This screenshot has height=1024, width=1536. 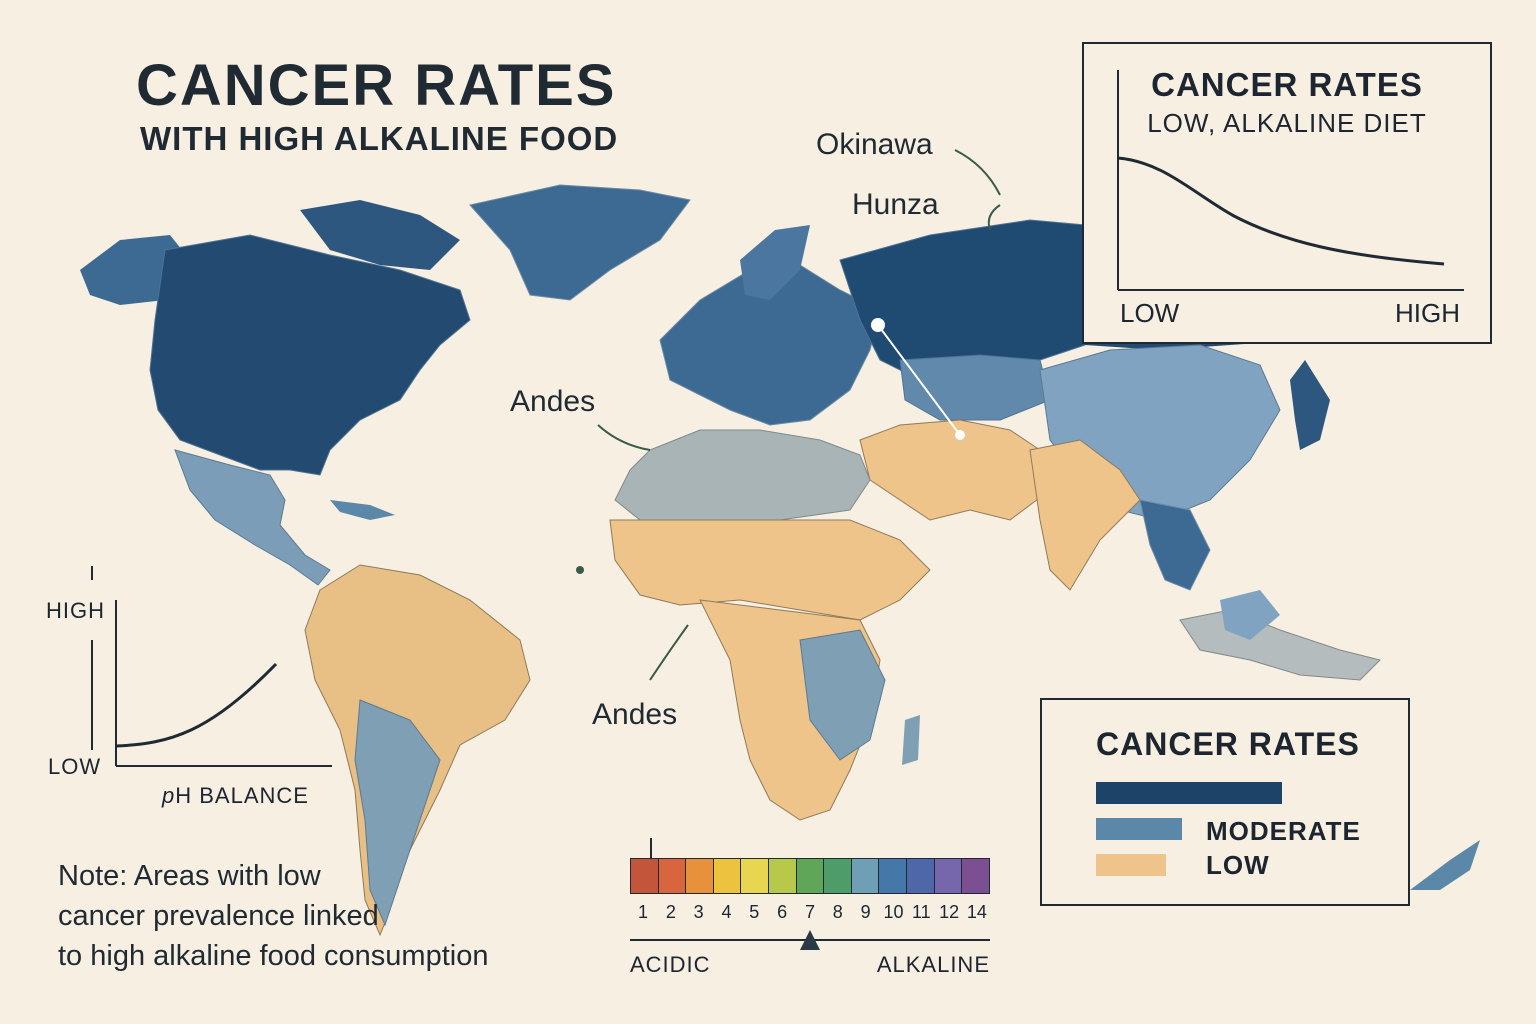 What do you see at coordinates (1310, 405) in the screenshot?
I see `japan` at bounding box center [1310, 405].